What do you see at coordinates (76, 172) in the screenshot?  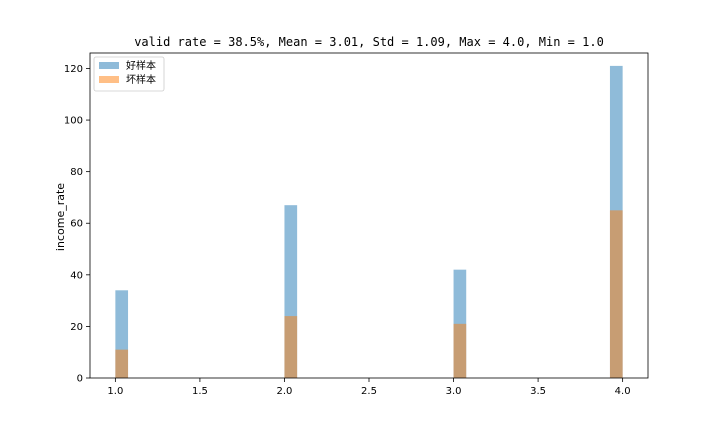 I see `y-tick-label: 80` at bounding box center [76, 172].